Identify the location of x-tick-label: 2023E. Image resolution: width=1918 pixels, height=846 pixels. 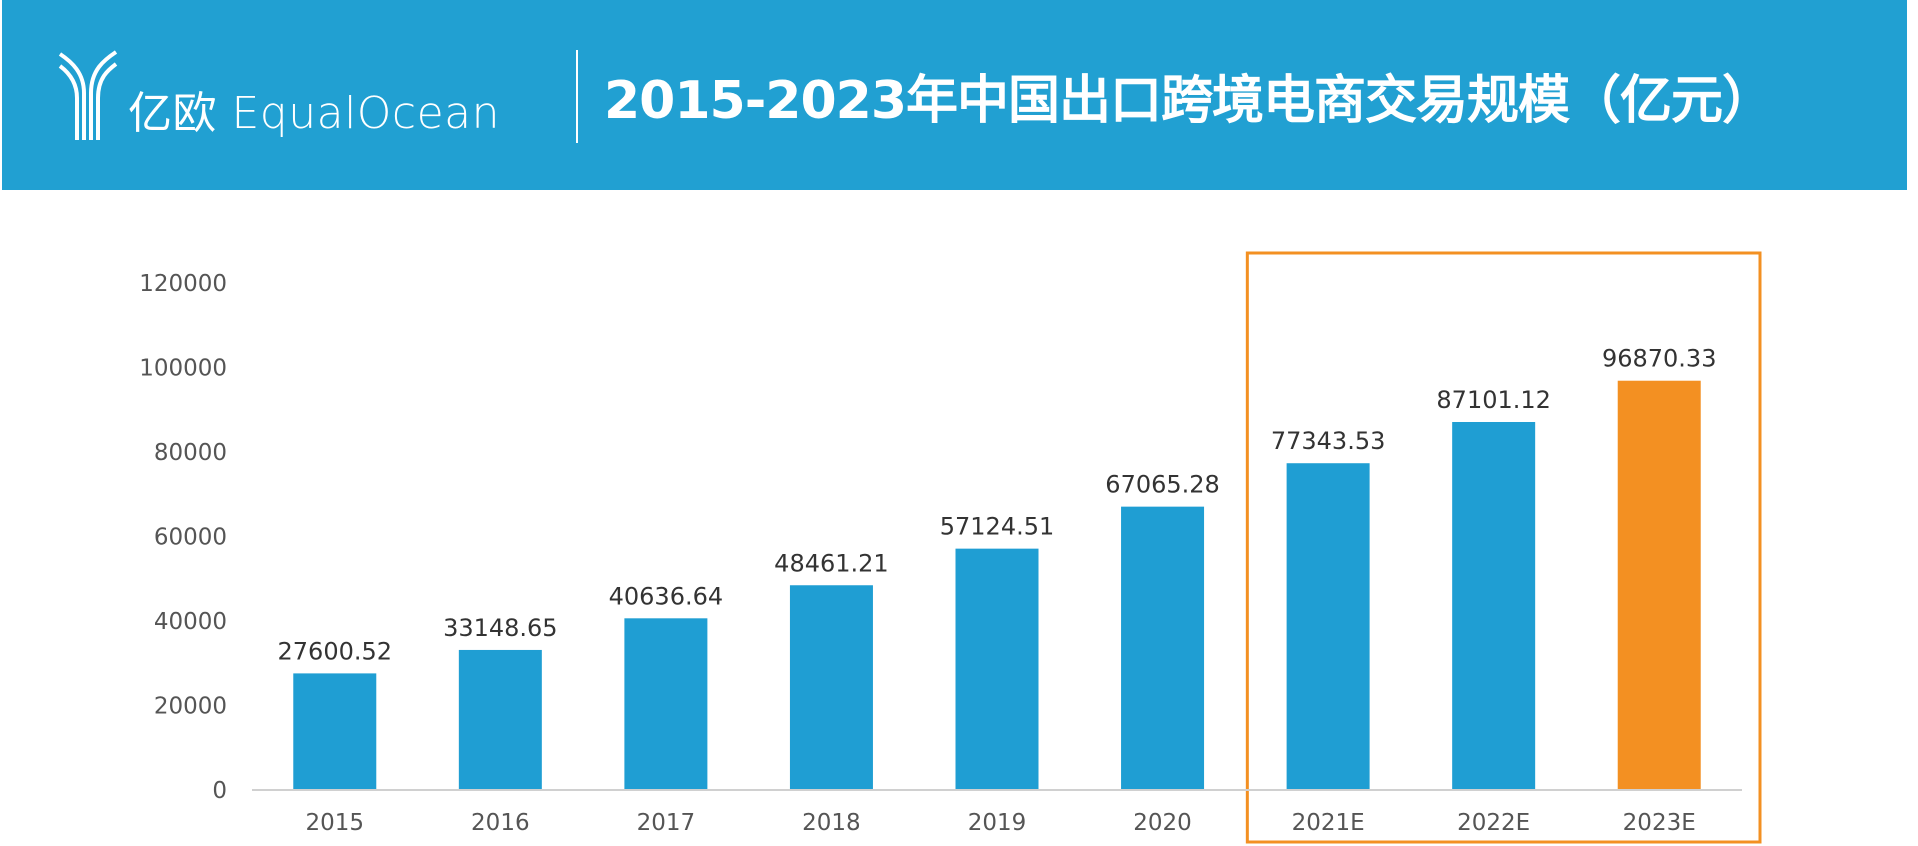
(1659, 823).